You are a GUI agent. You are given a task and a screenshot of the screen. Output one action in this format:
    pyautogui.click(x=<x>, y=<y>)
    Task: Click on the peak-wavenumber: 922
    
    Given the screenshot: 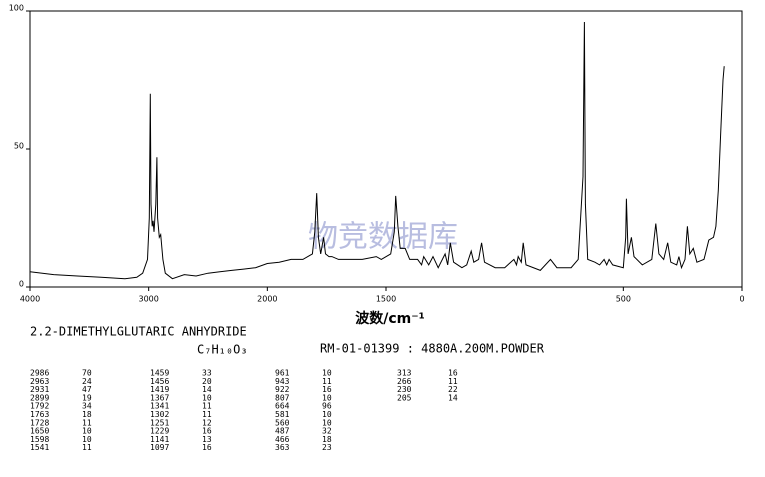 What is the action you would take?
    pyautogui.click(x=282, y=389)
    